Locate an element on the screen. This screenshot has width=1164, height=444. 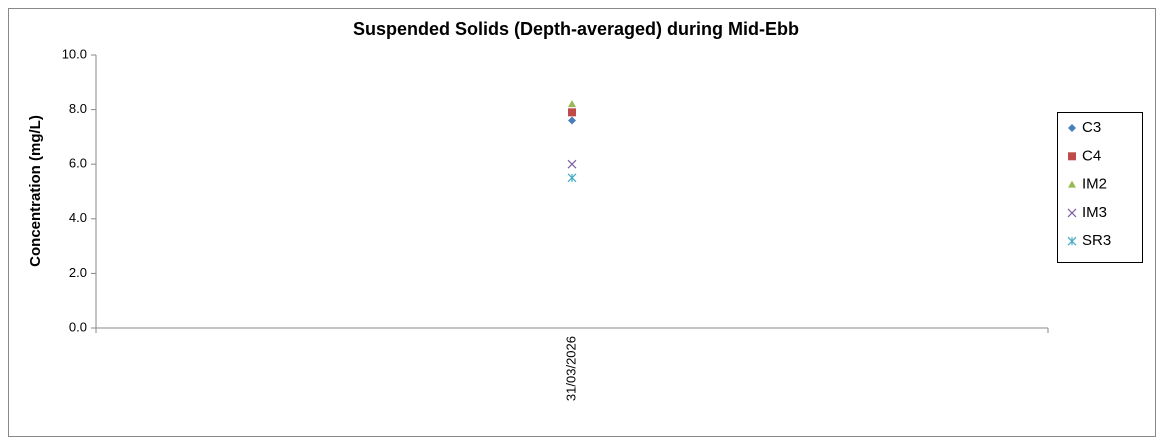
y-tick-label: 2.0 is located at coordinates (78, 272).